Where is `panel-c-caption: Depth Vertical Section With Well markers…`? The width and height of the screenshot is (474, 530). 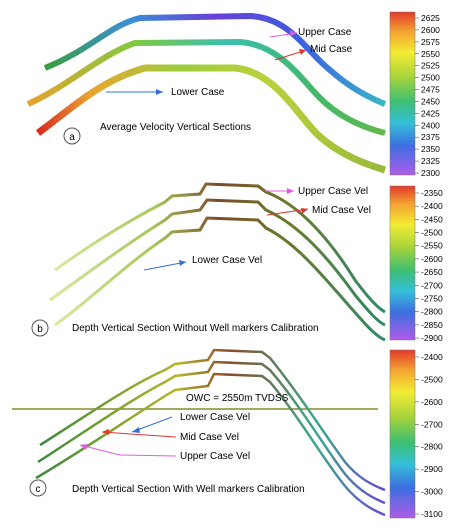
panel-c-caption: Depth Vertical Section With Well markers… is located at coordinates (188, 489).